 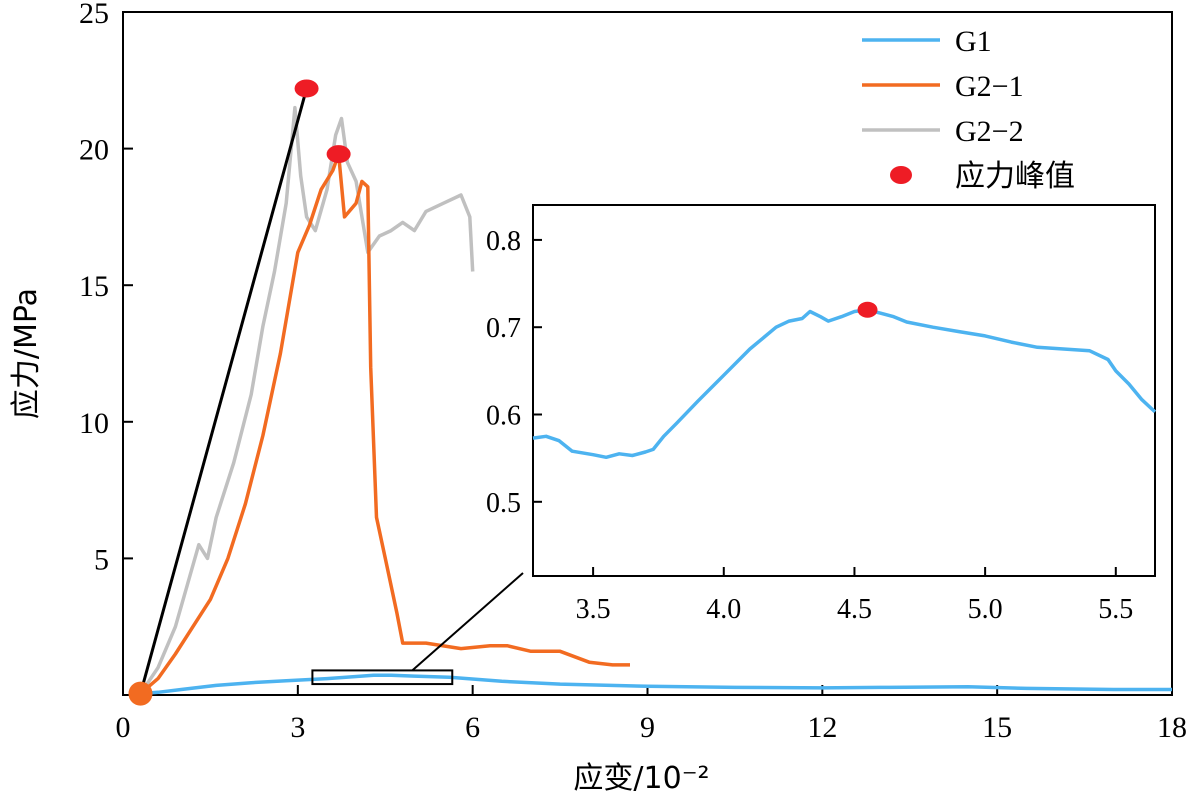 I want to click on inset-x-tick-label: 4.5, so click(x=854, y=609).